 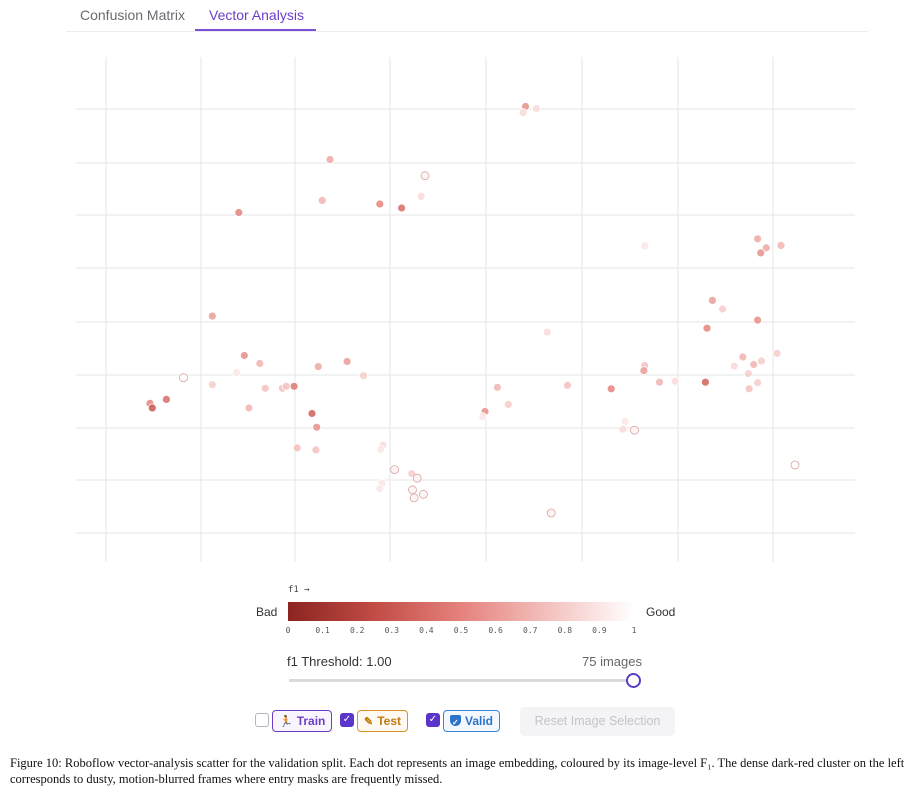 I want to click on colorbar-tick-7: 0.7, so click(x=530, y=630).